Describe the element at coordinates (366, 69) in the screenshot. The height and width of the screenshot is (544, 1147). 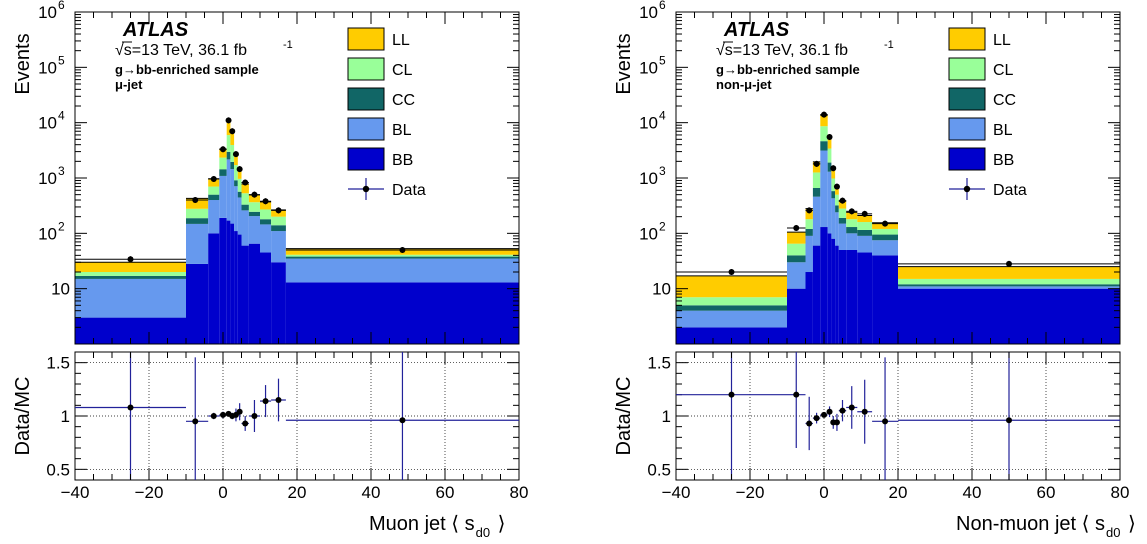
I see `legend-swatch-cl` at that location.